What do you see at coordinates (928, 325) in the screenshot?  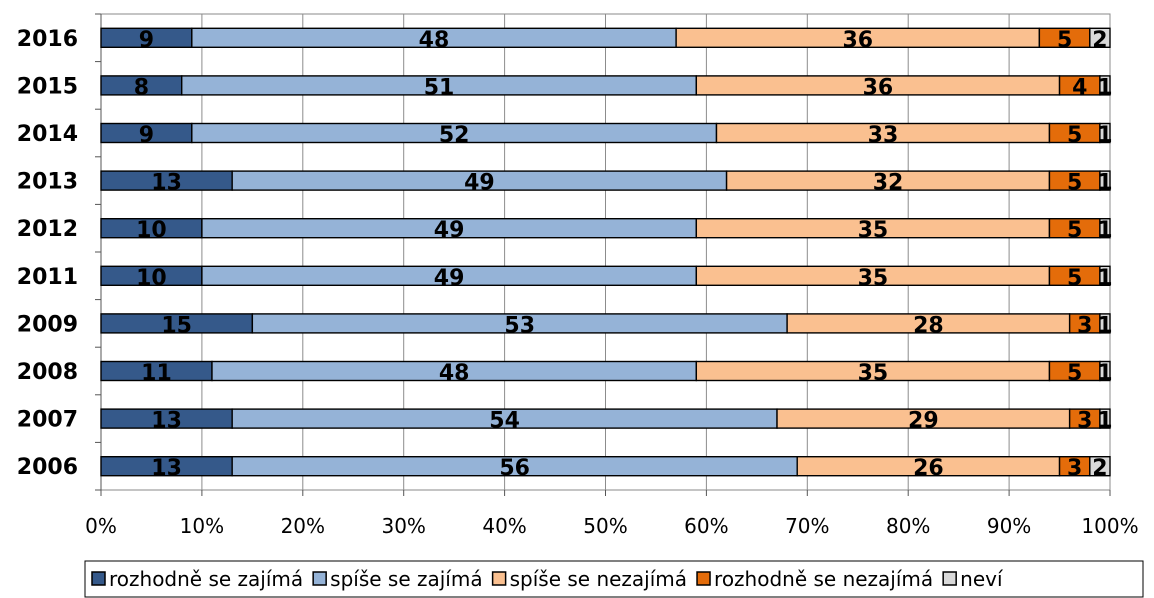 I see `data-label: 28` at bounding box center [928, 325].